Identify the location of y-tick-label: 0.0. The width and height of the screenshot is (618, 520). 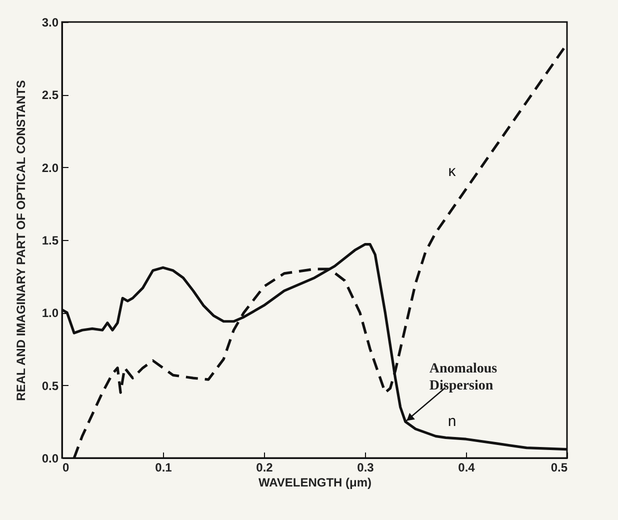
(50, 459).